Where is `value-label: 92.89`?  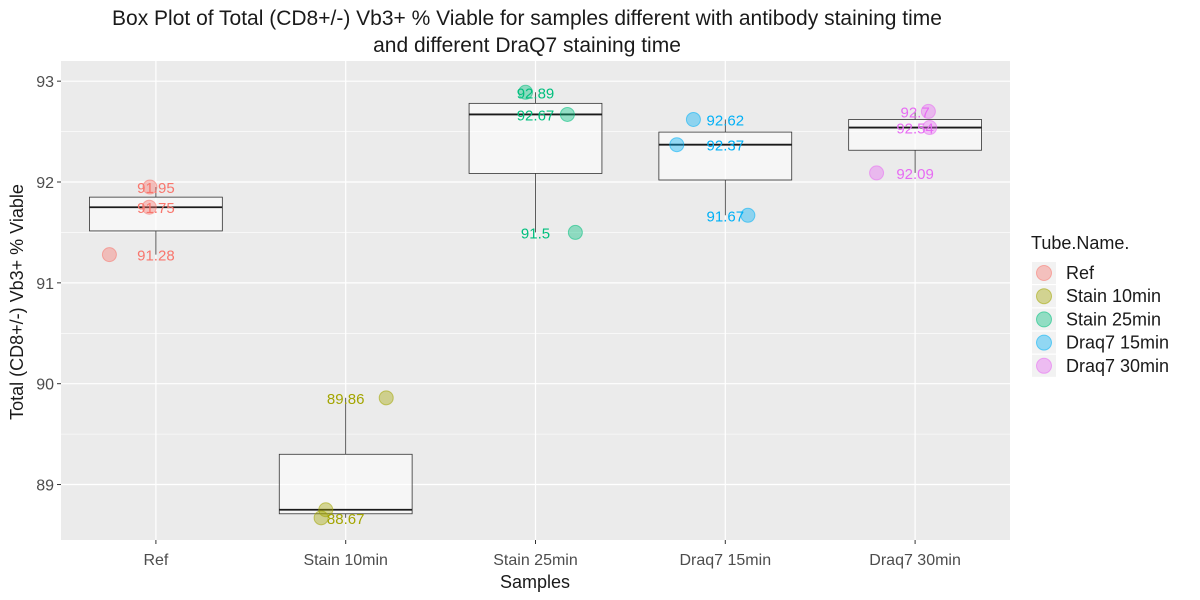
value-label: 92.89 is located at coordinates (536, 93).